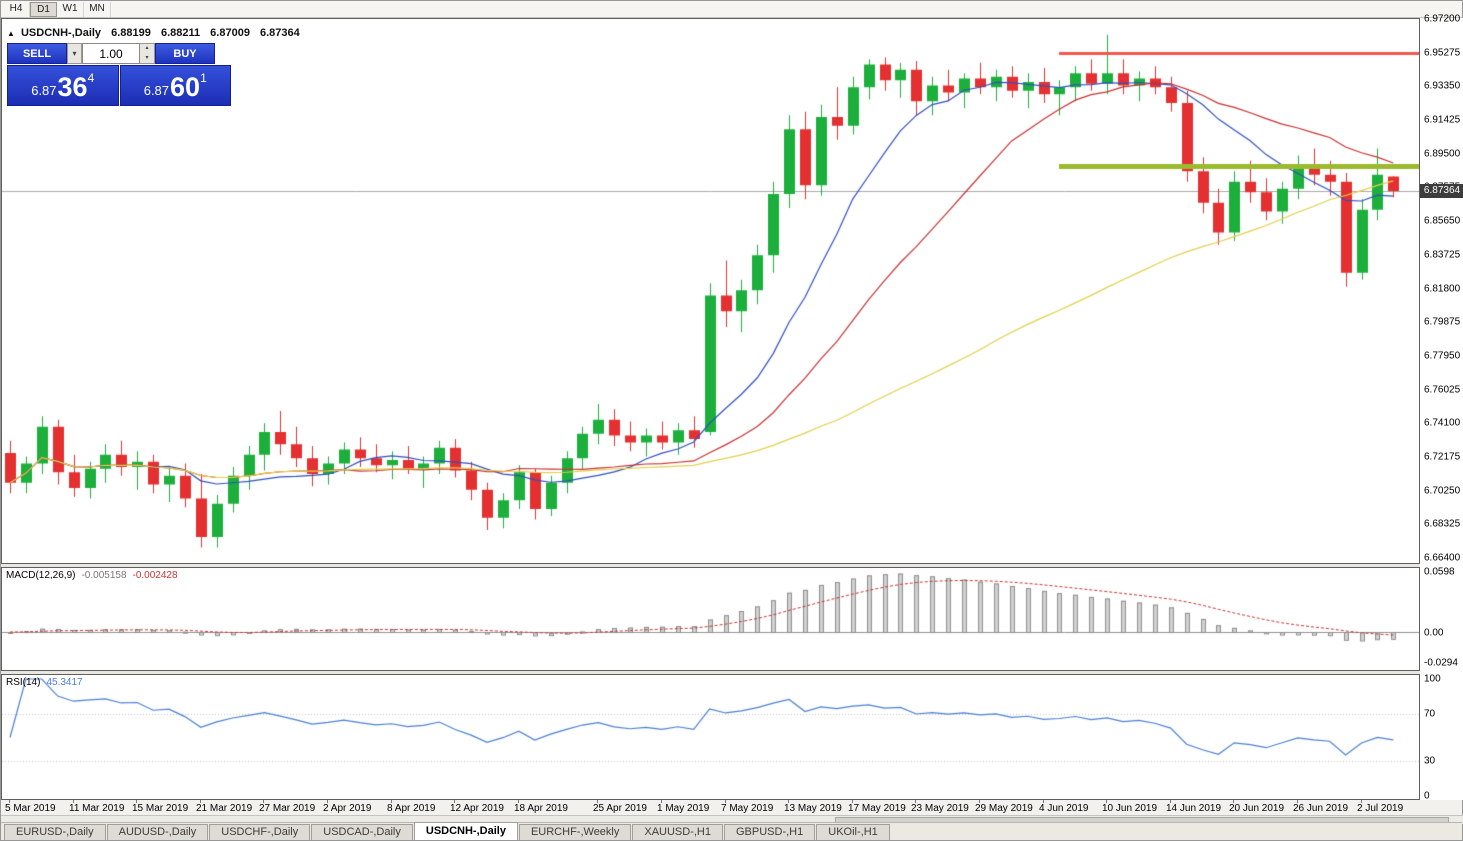 This screenshot has height=841, width=1463. What do you see at coordinates (1442, 322) in the screenshot?
I see `price-axis-label: 6.79875` at bounding box center [1442, 322].